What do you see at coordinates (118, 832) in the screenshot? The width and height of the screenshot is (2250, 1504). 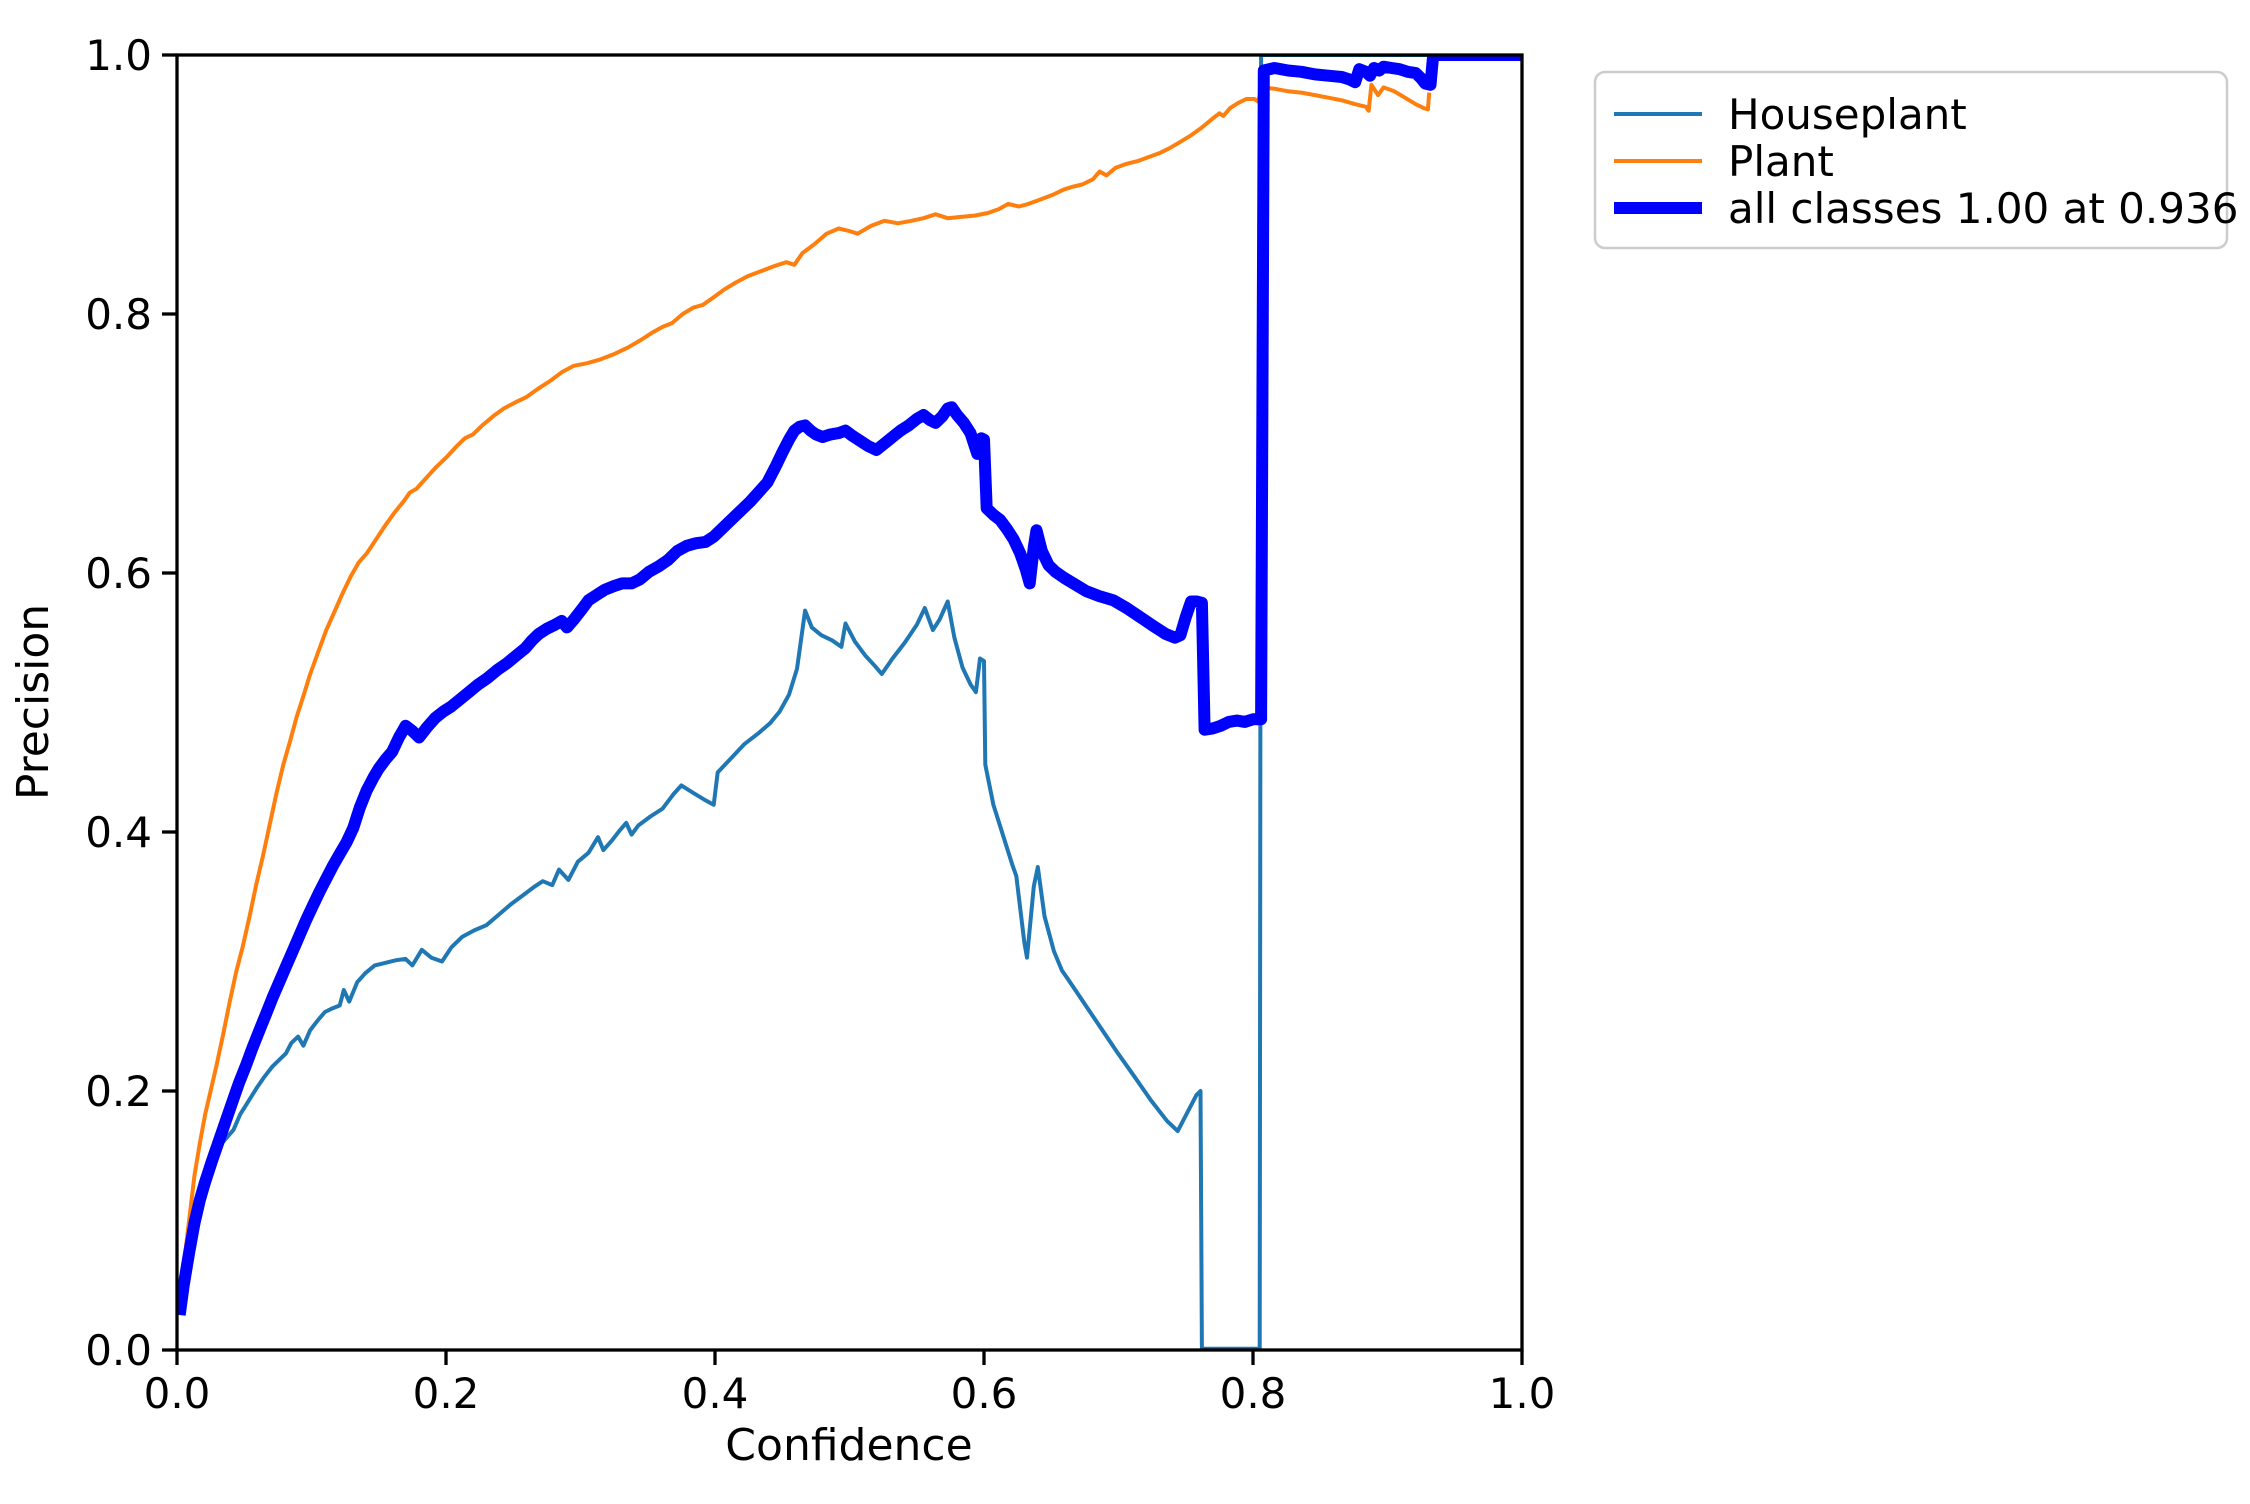 I see `y-tick-label: 0.4` at bounding box center [118, 832].